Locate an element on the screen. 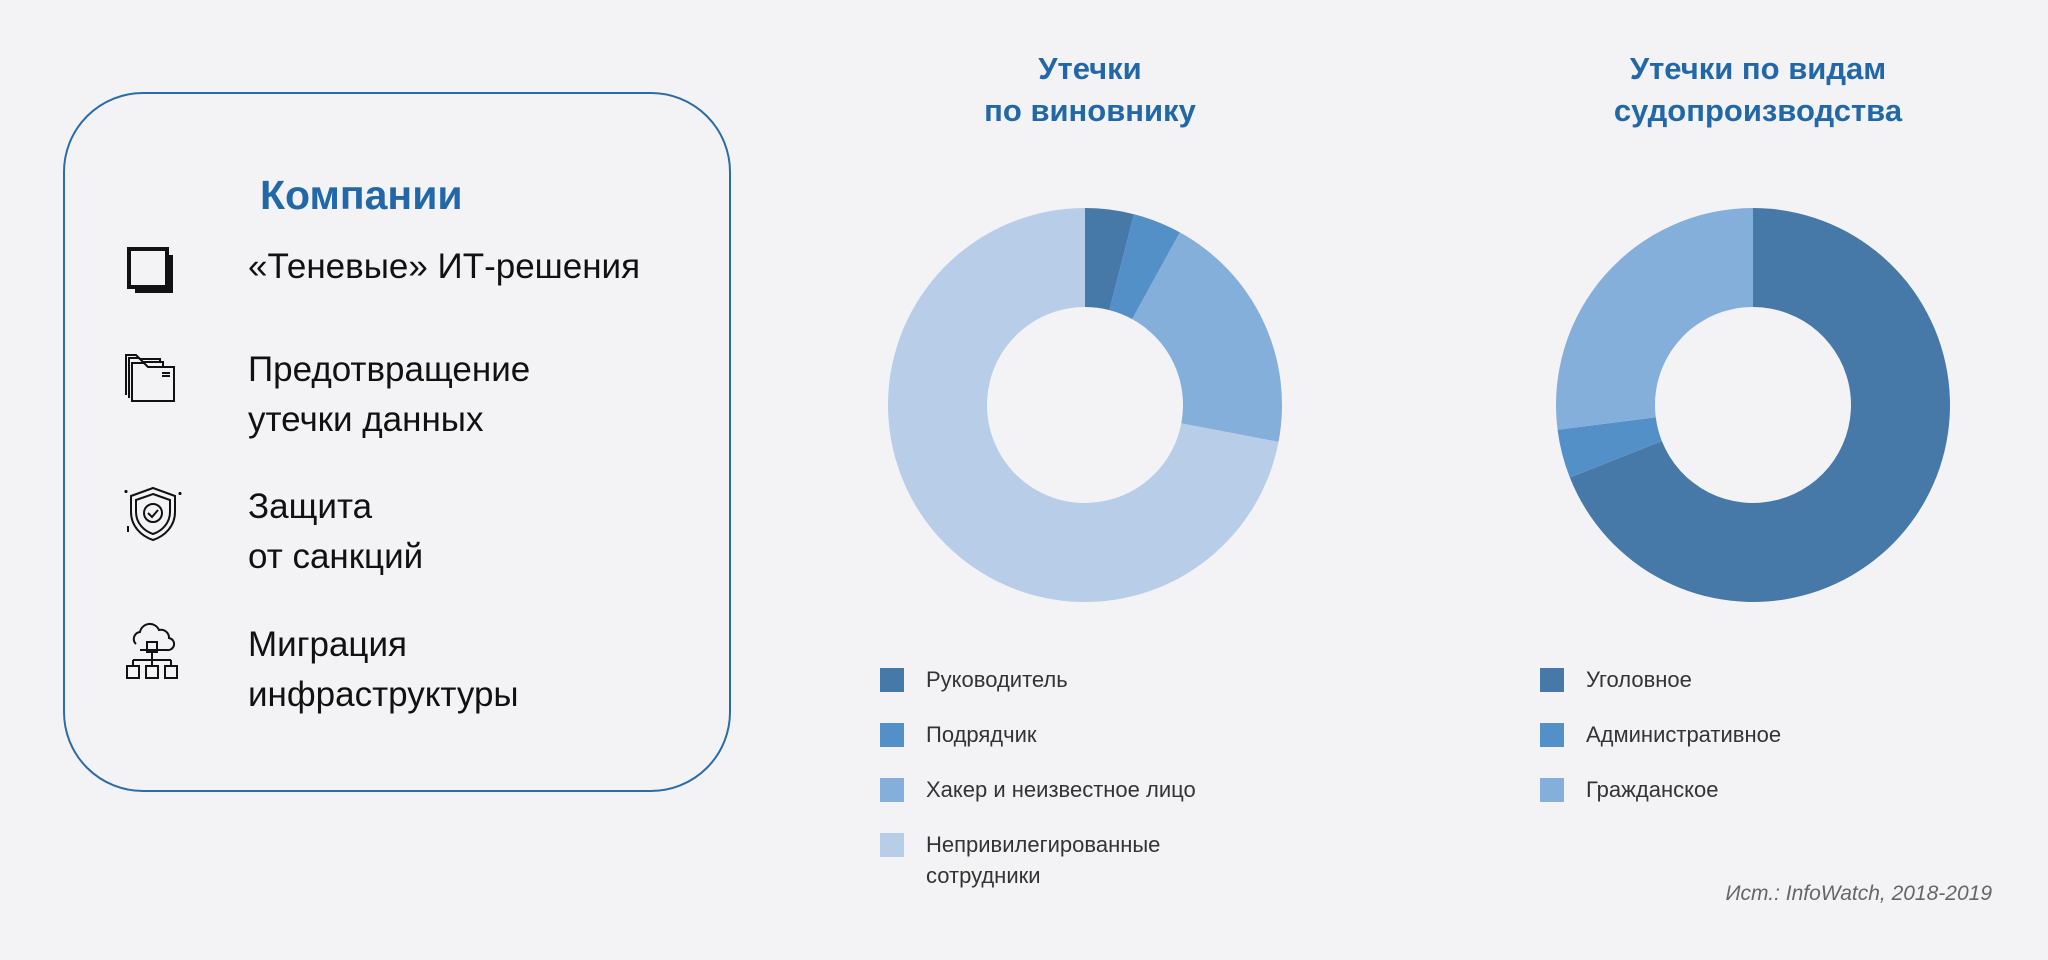  item-text-line2: от санкций is located at coordinates (336, 556).